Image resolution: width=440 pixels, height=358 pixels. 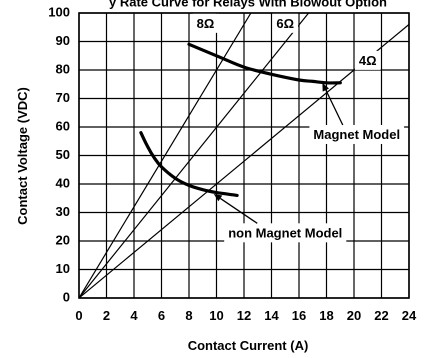 I want to click on line-label: 4Ω, so click(x=368, y=60).